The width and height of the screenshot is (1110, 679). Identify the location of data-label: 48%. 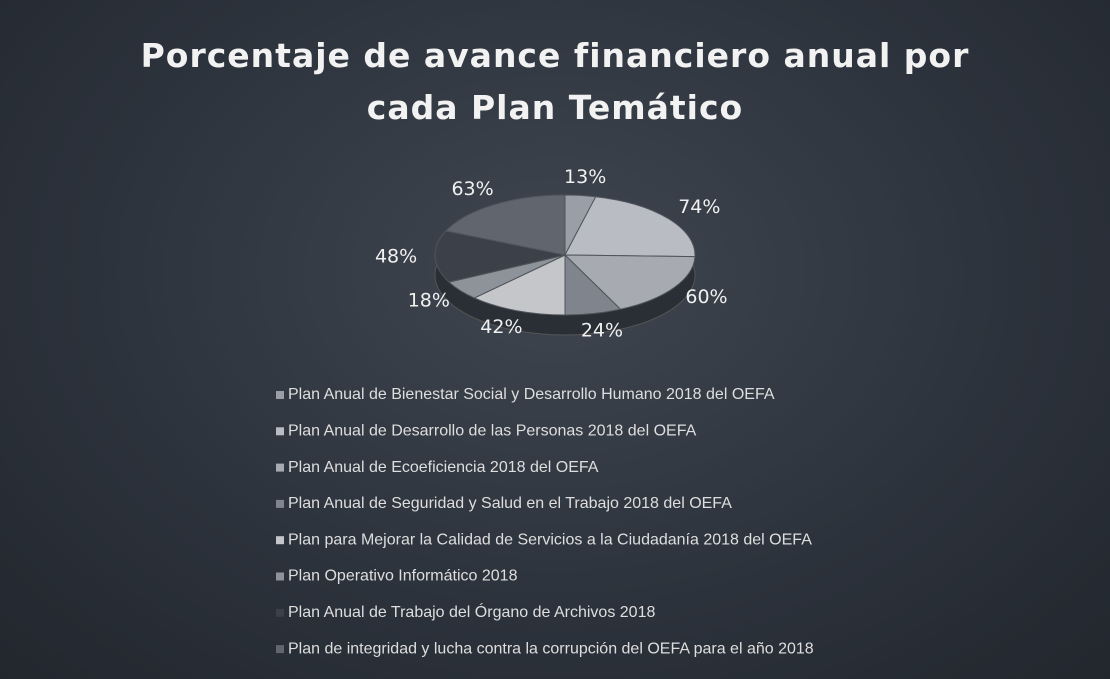
(396, 257).